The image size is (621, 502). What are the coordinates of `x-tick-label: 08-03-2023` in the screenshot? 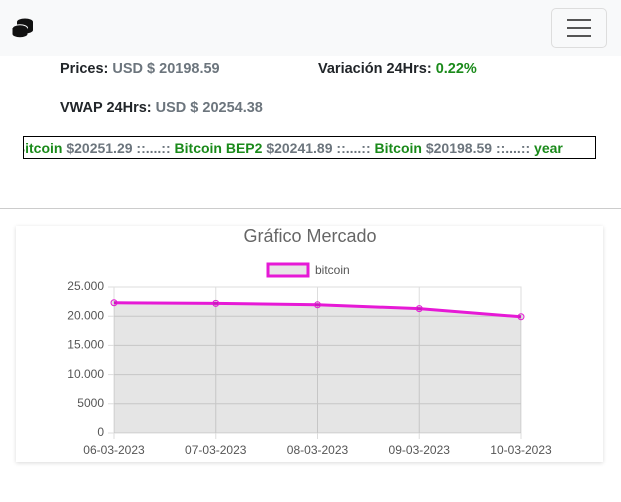 It's located at (318, 450).